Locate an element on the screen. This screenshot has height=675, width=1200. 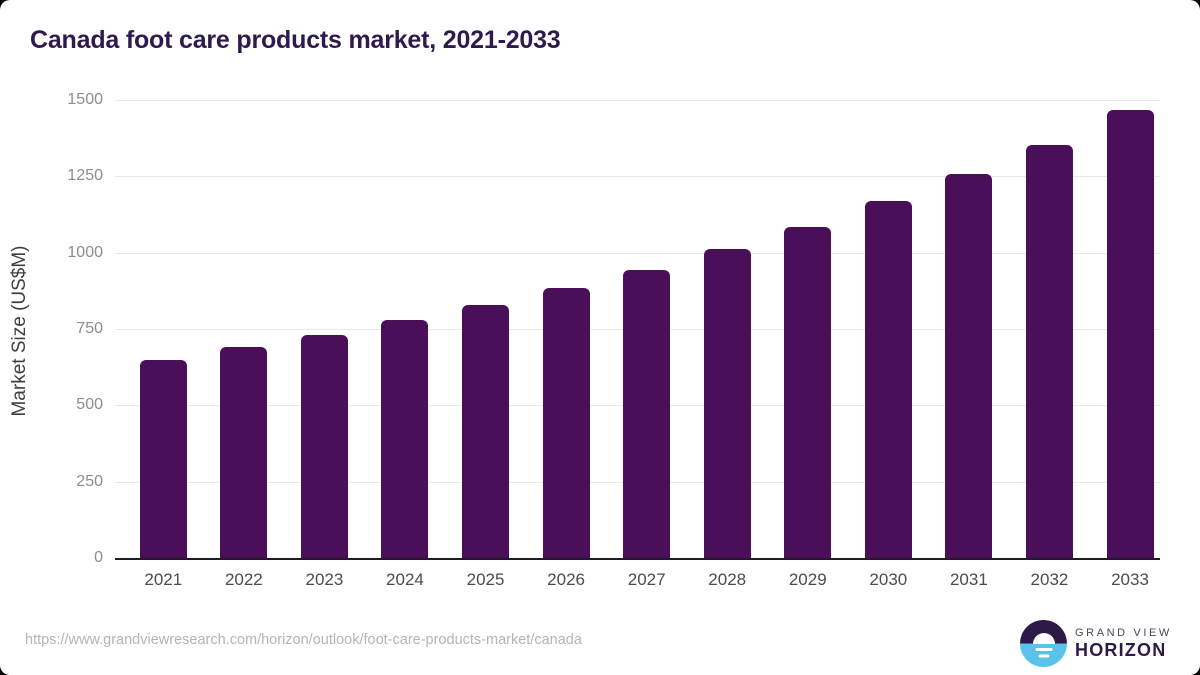
bar-2030 is located at coordinates (888, 379).